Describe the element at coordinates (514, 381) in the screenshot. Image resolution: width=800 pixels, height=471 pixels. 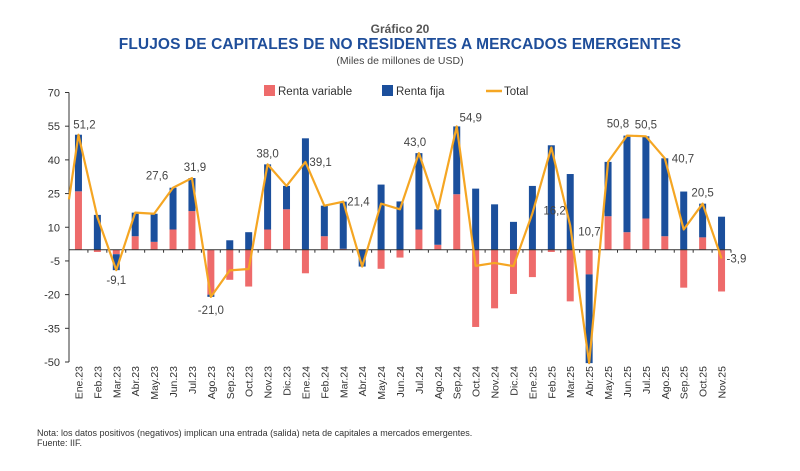
I see `x-tick-label: Dic.24` at that location.